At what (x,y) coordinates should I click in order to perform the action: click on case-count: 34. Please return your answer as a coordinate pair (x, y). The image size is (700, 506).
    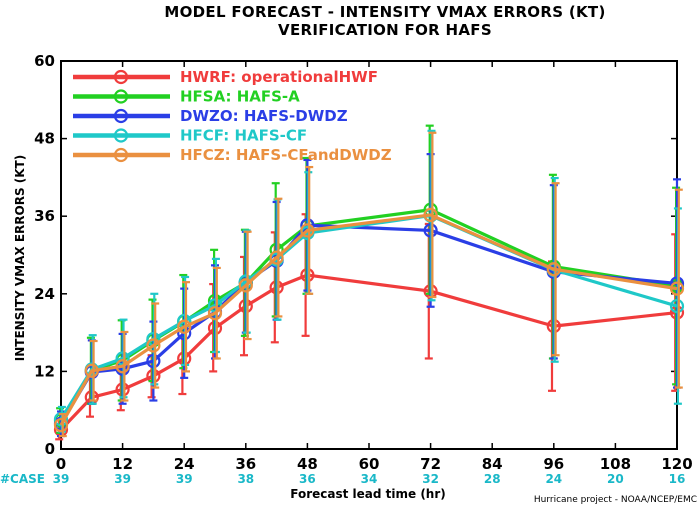
    Looking at the image, I should click on (369, 479).